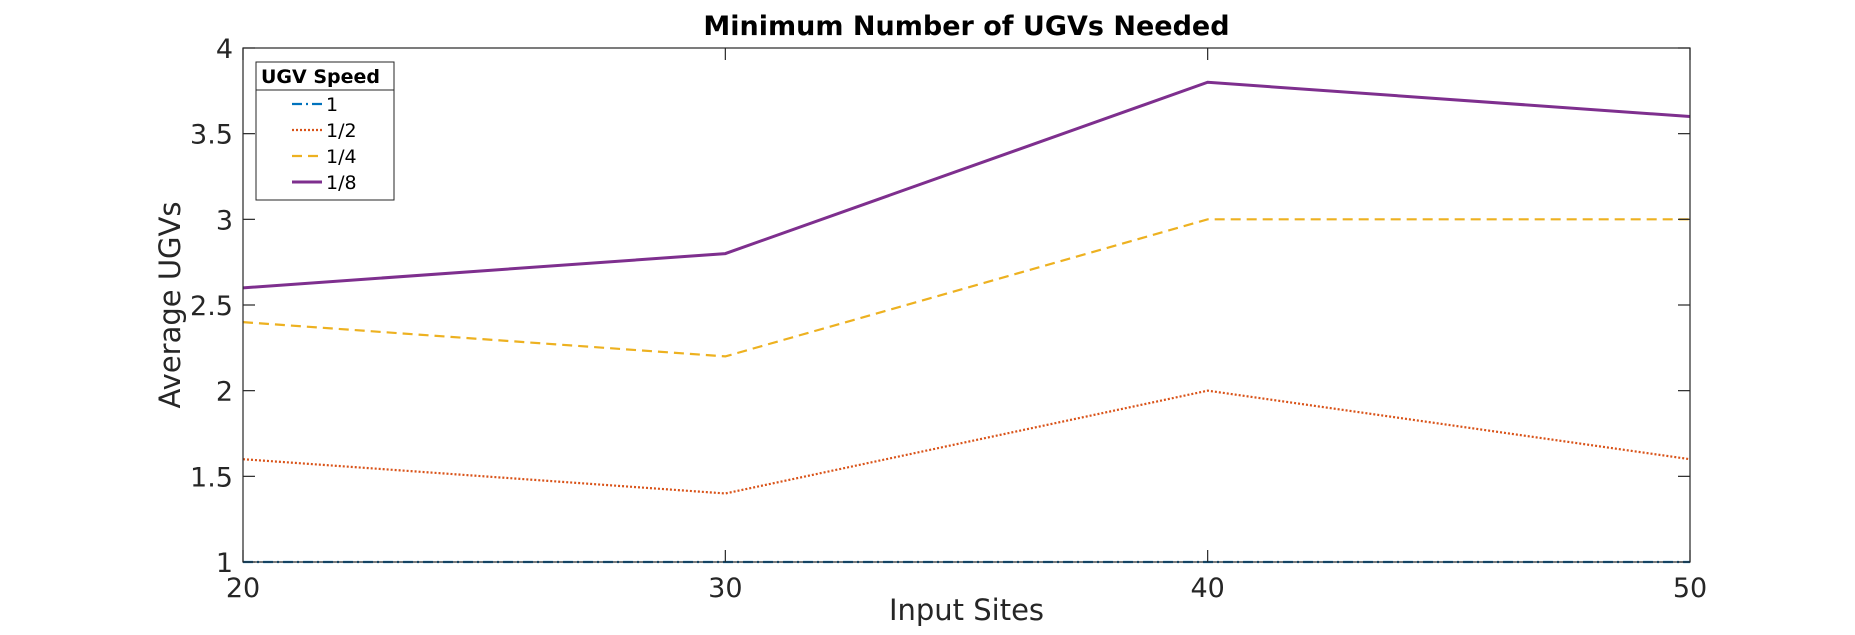 The height and width of the screenshot is (635, 1855). I want to click on legend-entries: 1 1/2 1/4 1/8, so click(324, 144).